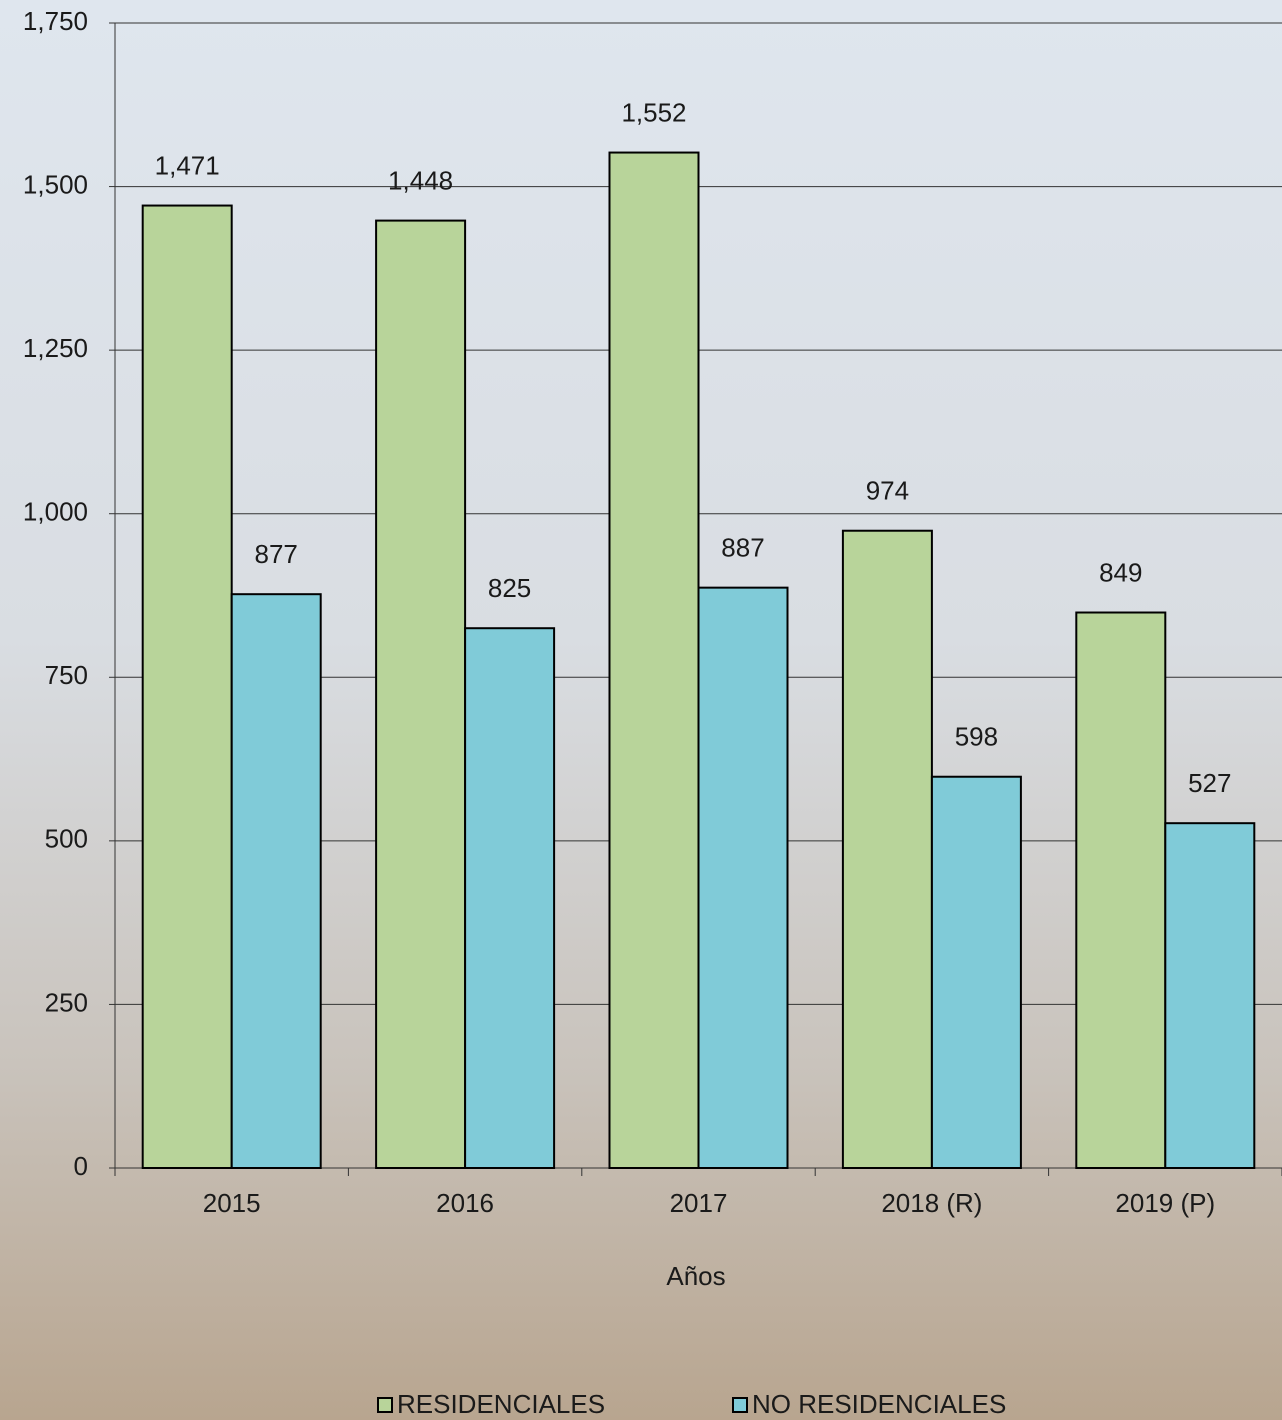 This screenshot has height=1420, width=1282. What do you see at coordinates (66, 675) in the screenshot?
I see `y-tick-label: 750` at bounding box center [66, 675].